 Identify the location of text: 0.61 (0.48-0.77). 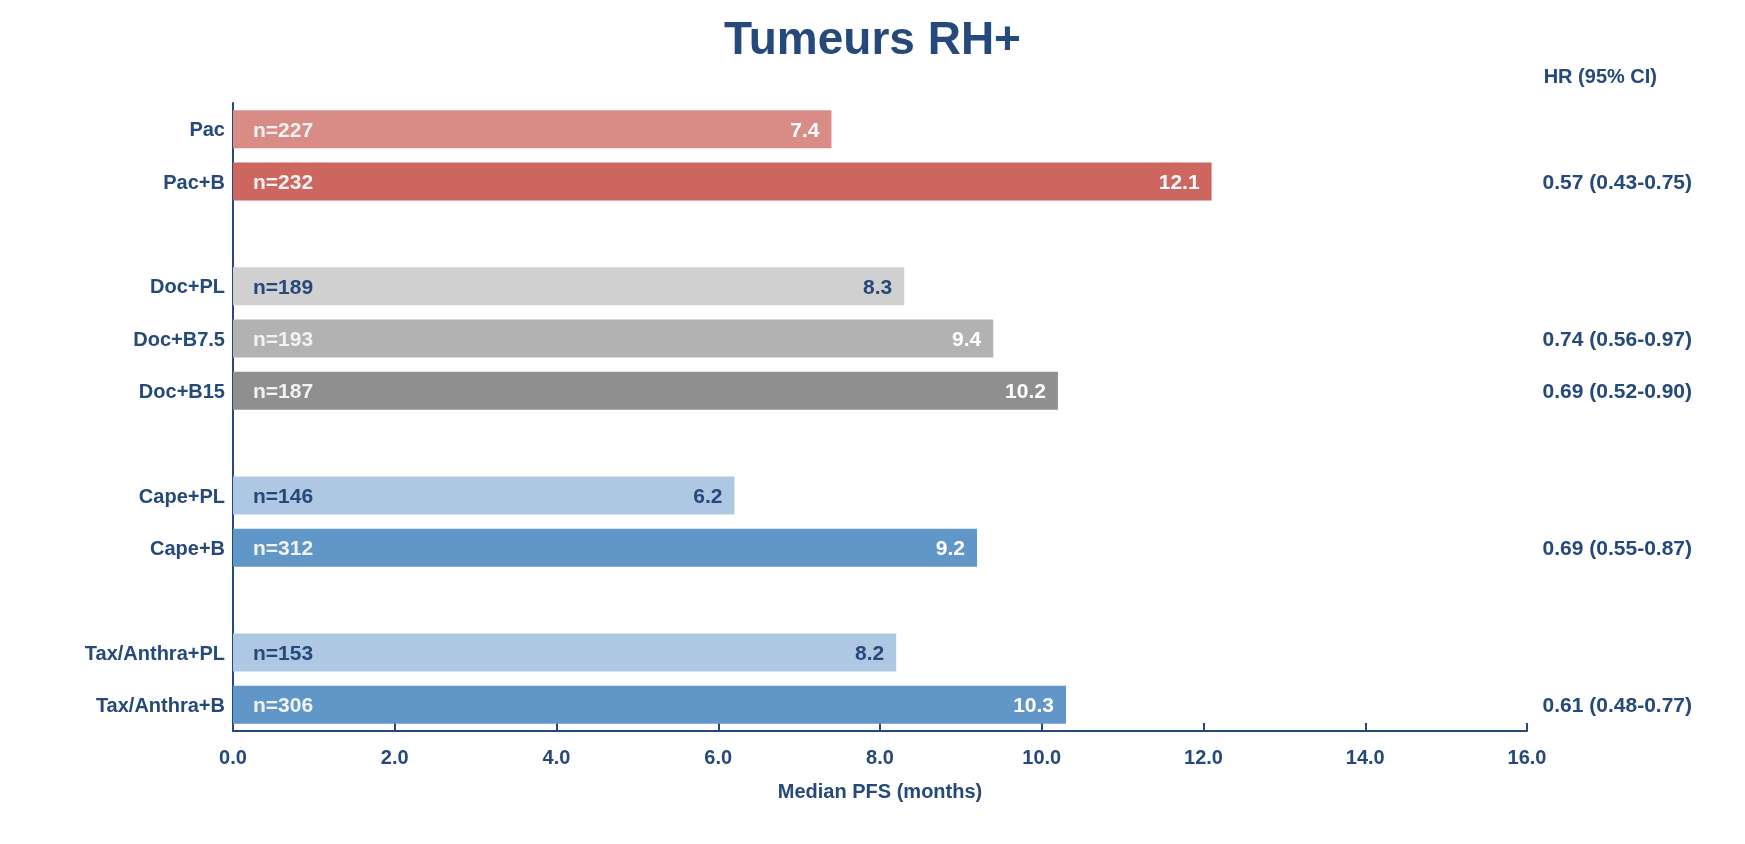
(1617, 705).